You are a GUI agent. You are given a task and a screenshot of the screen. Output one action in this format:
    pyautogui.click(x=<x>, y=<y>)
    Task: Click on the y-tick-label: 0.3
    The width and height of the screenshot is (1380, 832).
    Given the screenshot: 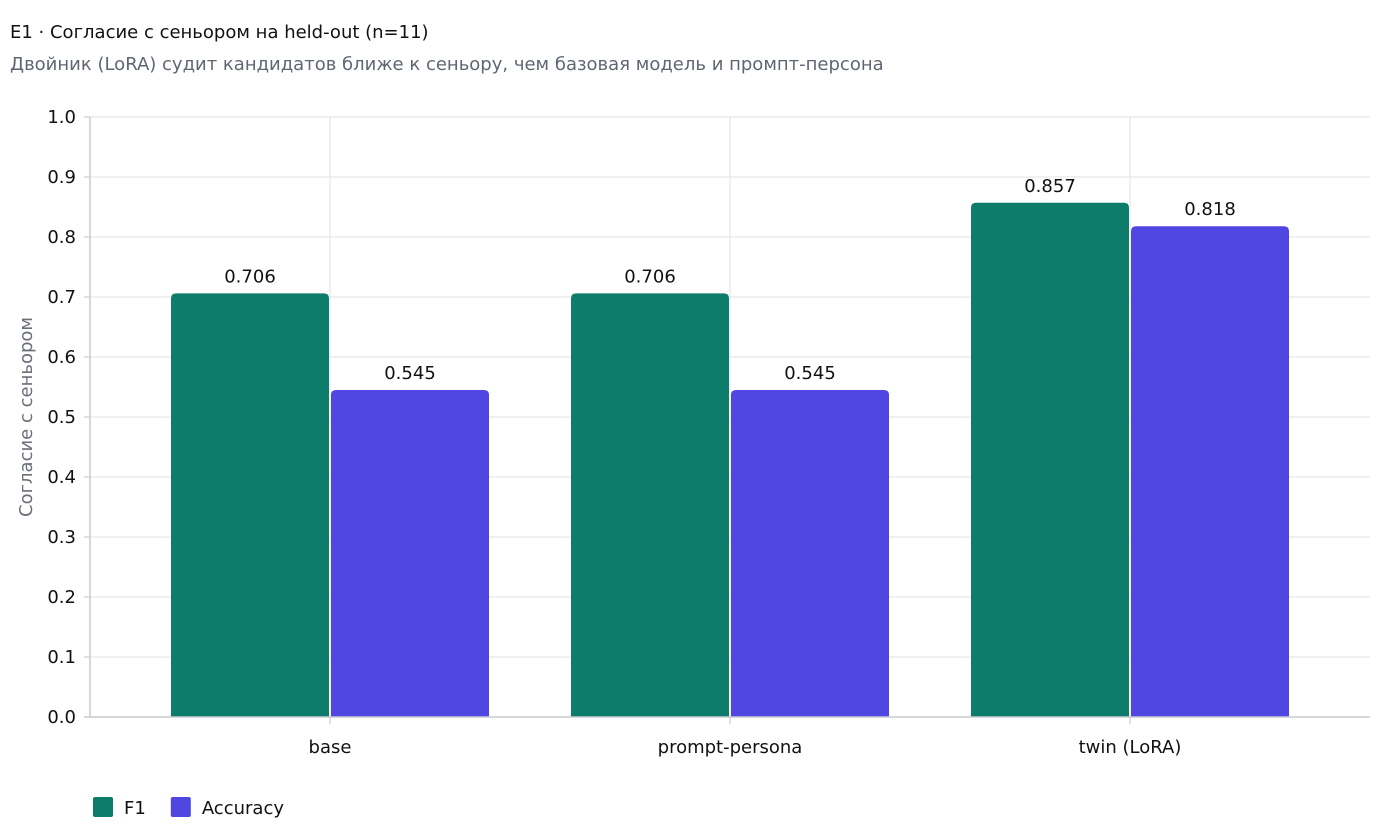 What is the action you would take?
    pyautogui.click(x=61, y=537)
    